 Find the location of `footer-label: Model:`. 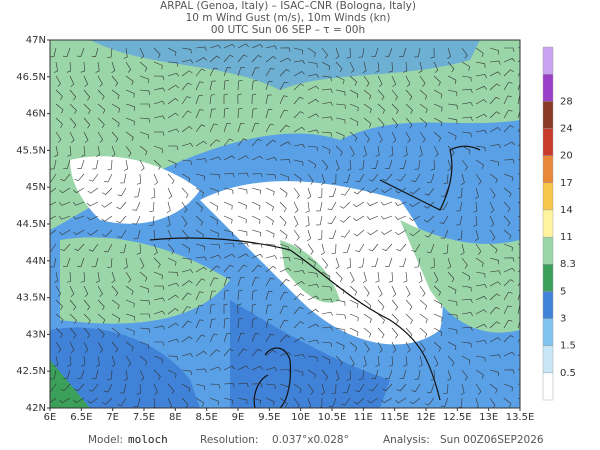

footer-label: Model: is located at coordinates (105, 440).